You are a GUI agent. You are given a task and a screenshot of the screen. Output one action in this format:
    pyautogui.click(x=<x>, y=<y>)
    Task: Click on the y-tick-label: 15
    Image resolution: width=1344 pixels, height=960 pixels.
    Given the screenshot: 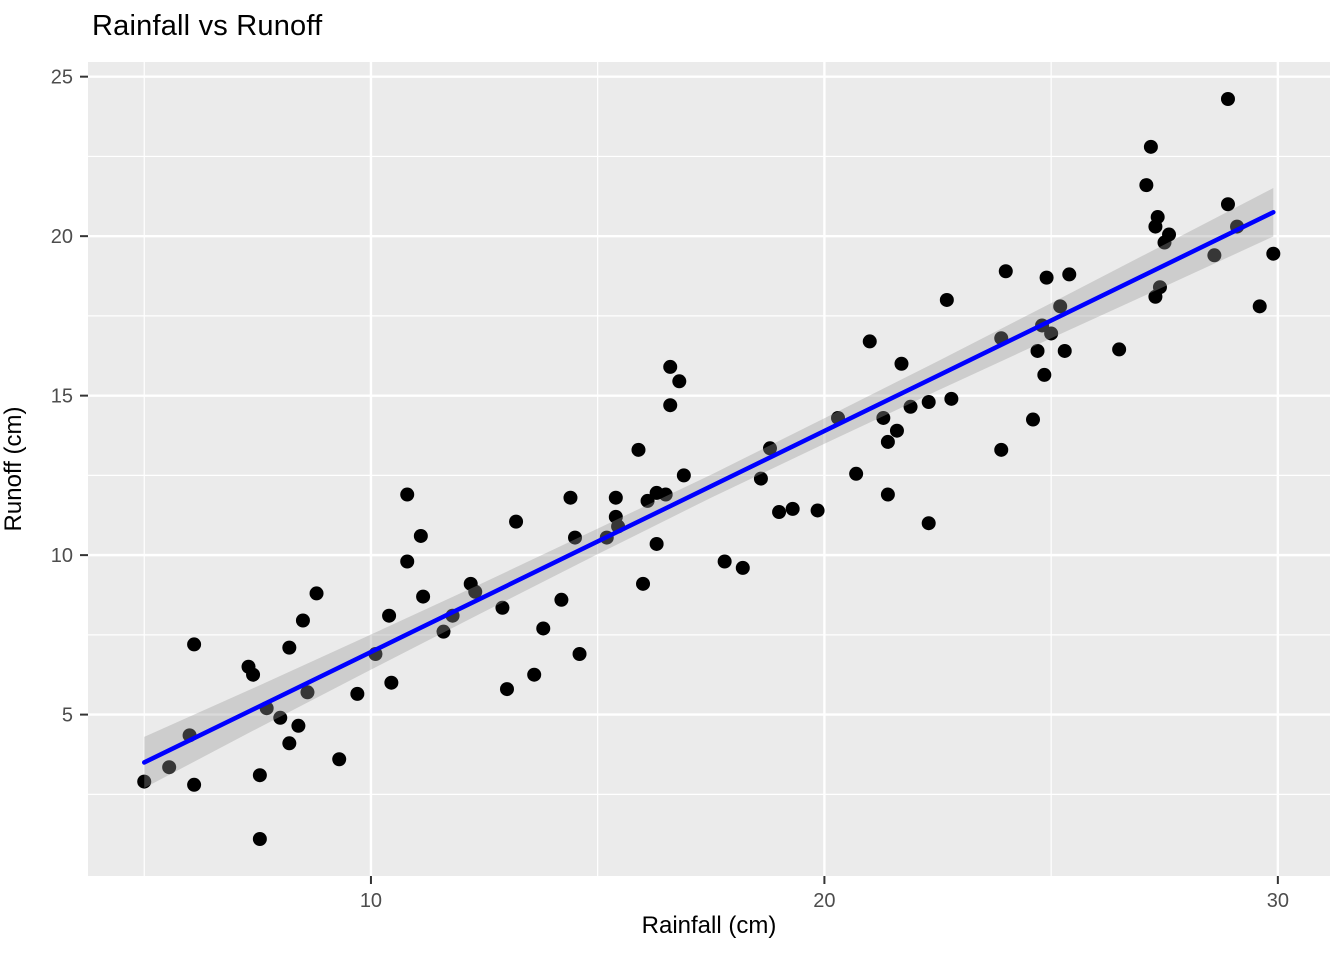 What is the action you would take?
    pyautogui.click(x=62, y=397)
    